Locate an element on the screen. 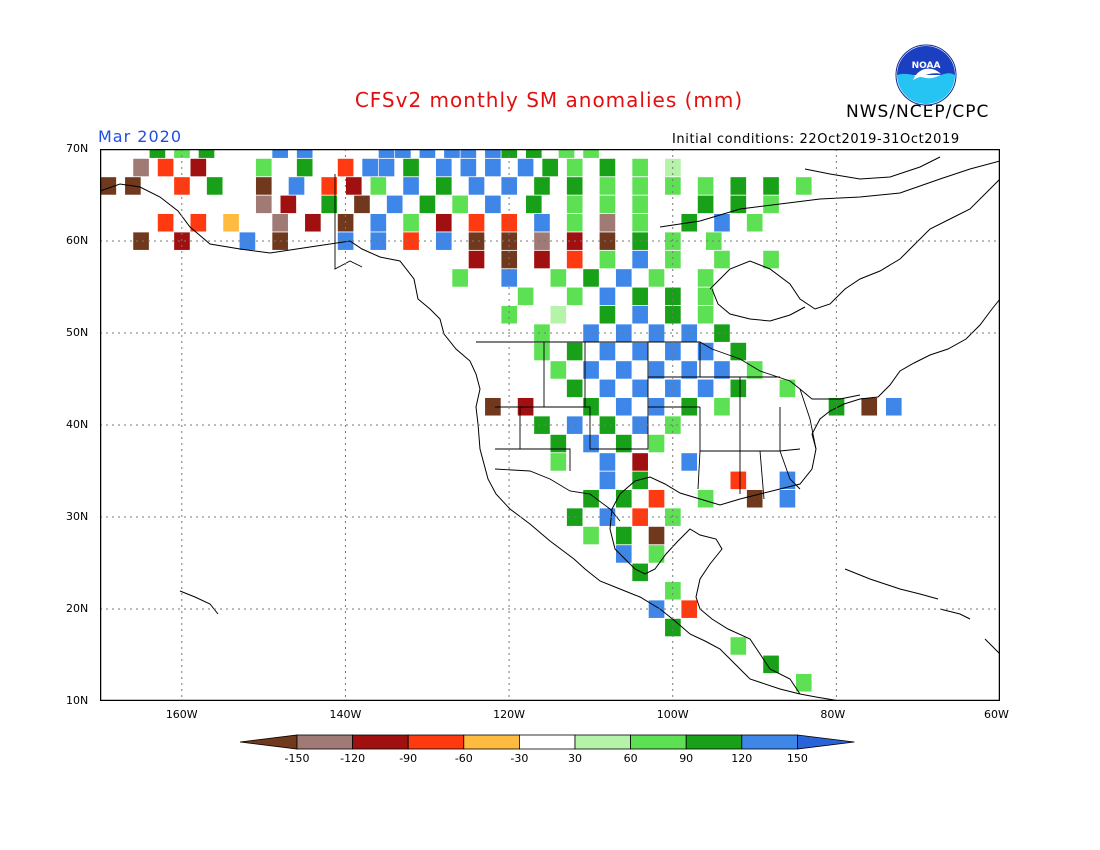  latitude-label: 20N is located at coordinates (77, 608).